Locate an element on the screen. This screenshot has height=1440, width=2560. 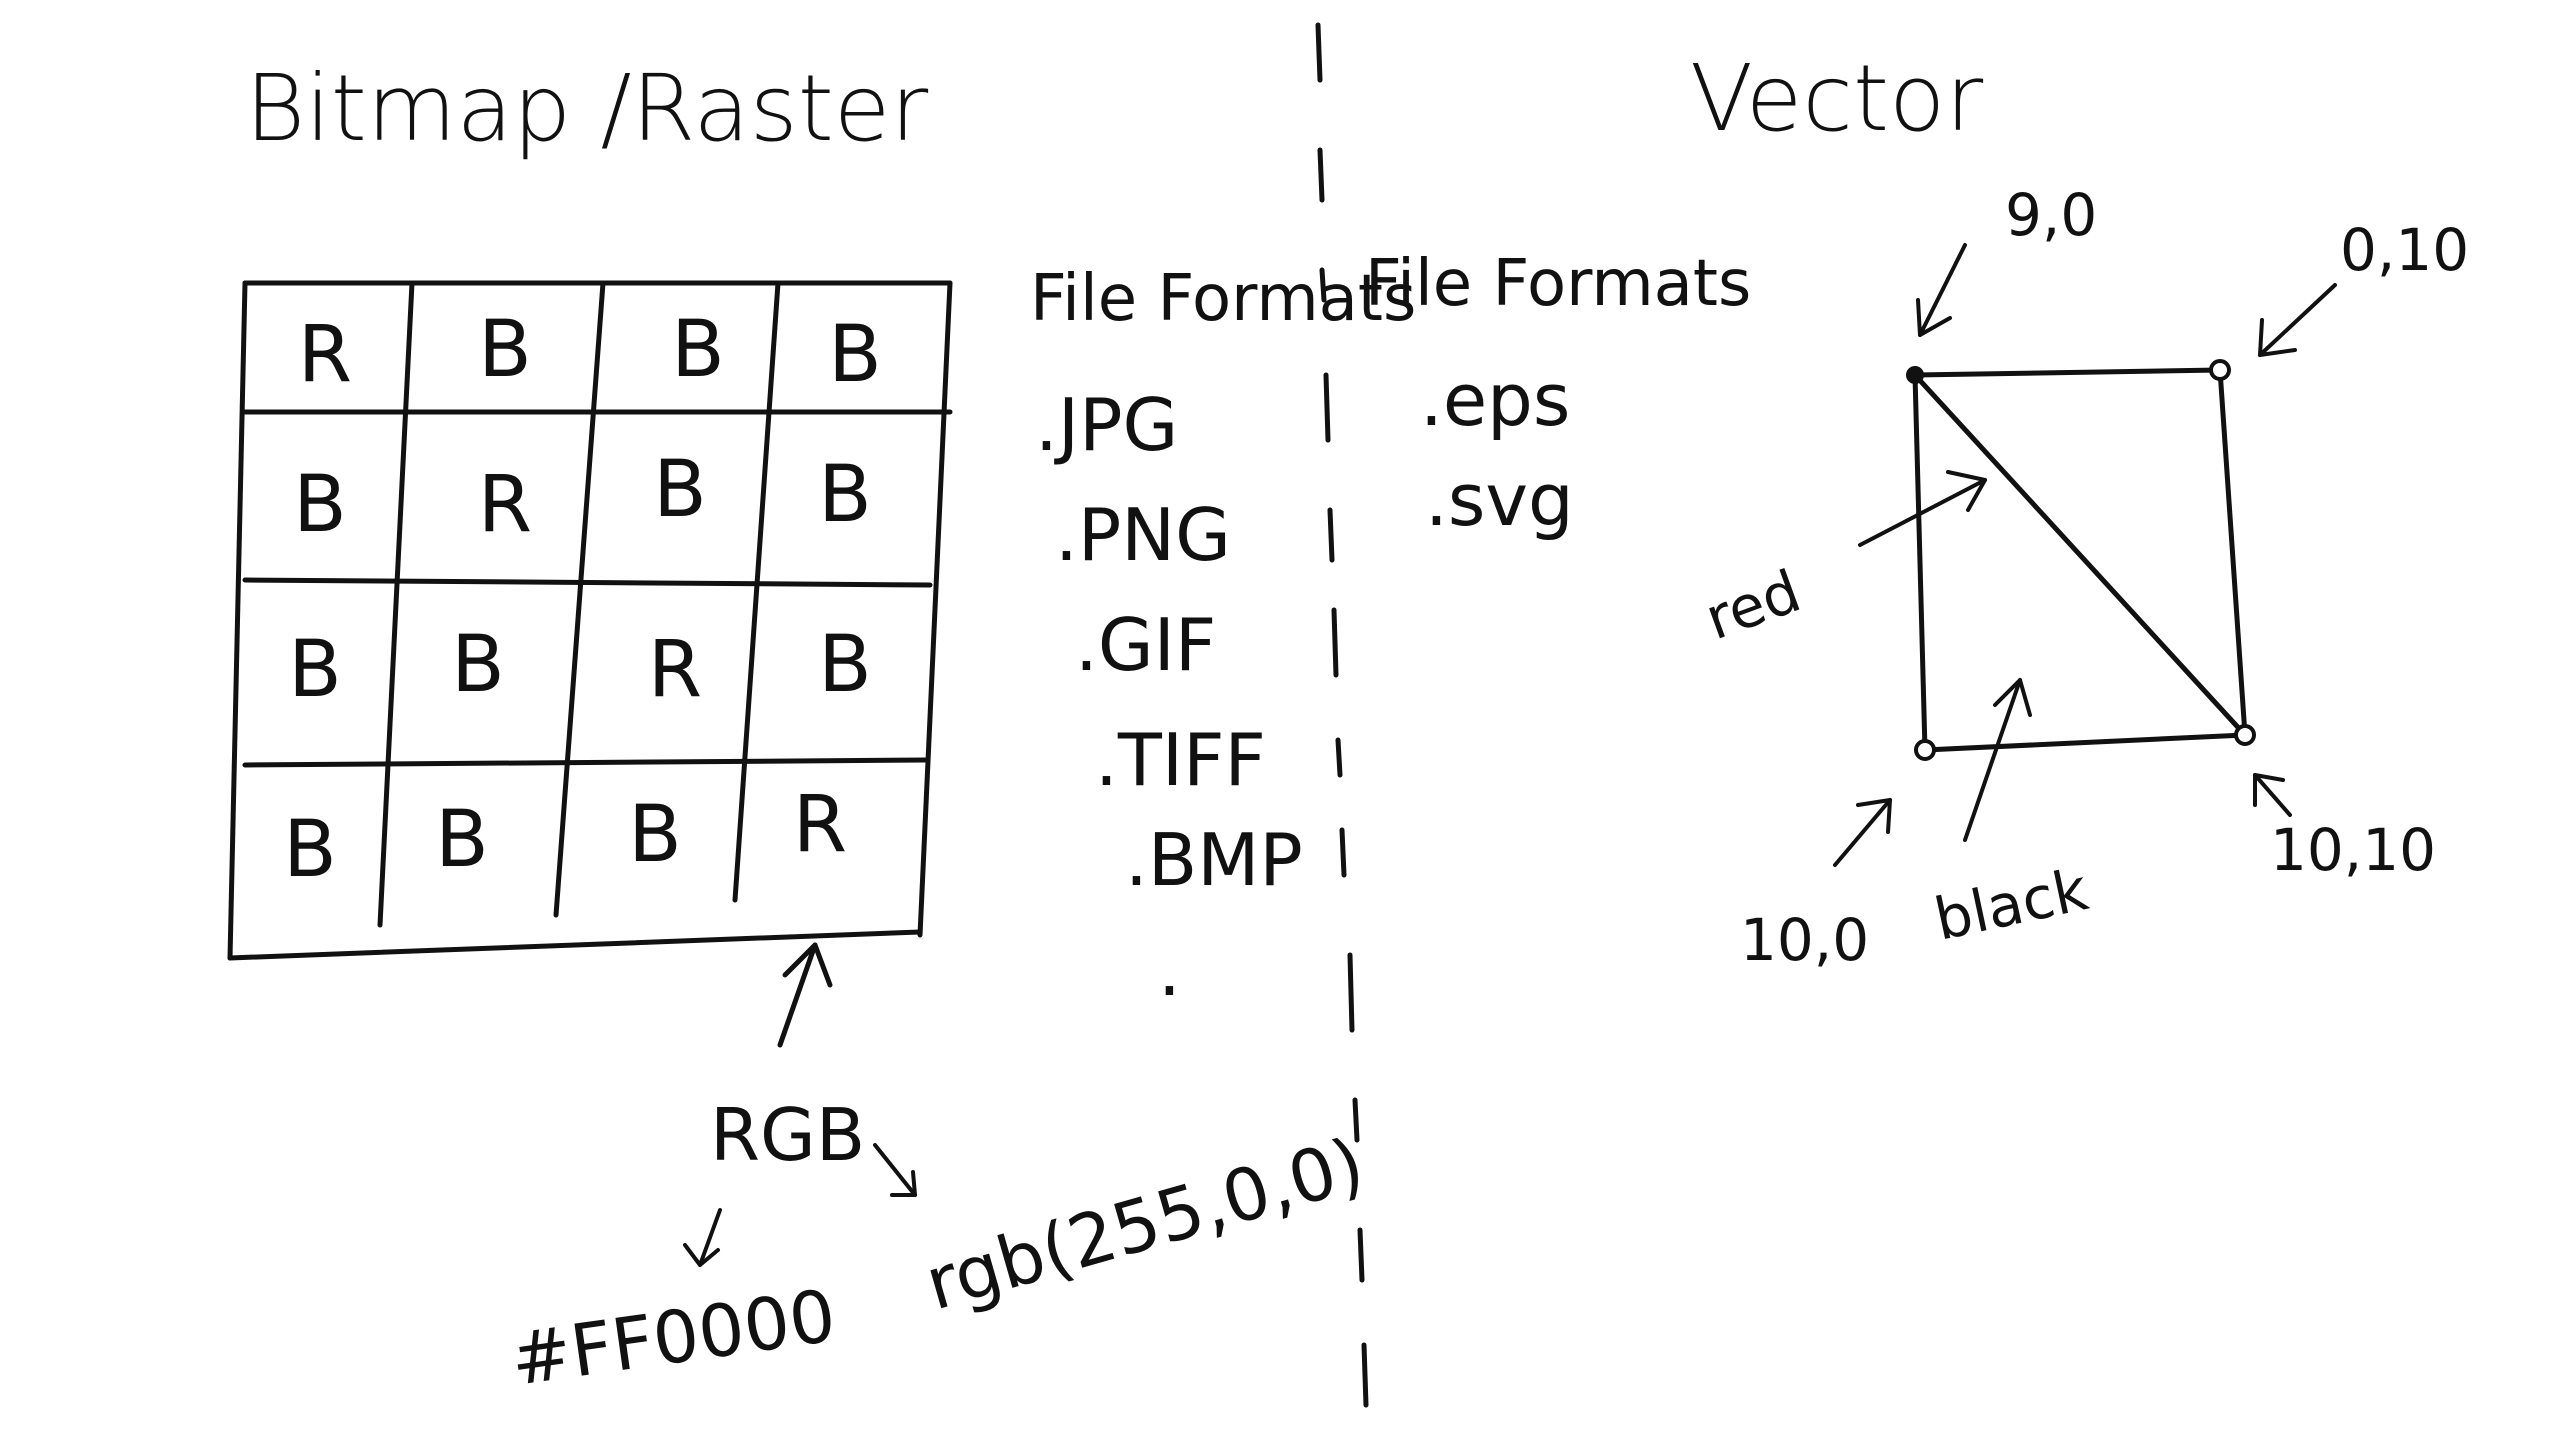
raster-formats-header: File Formats is located at coordinates (1223, 299).